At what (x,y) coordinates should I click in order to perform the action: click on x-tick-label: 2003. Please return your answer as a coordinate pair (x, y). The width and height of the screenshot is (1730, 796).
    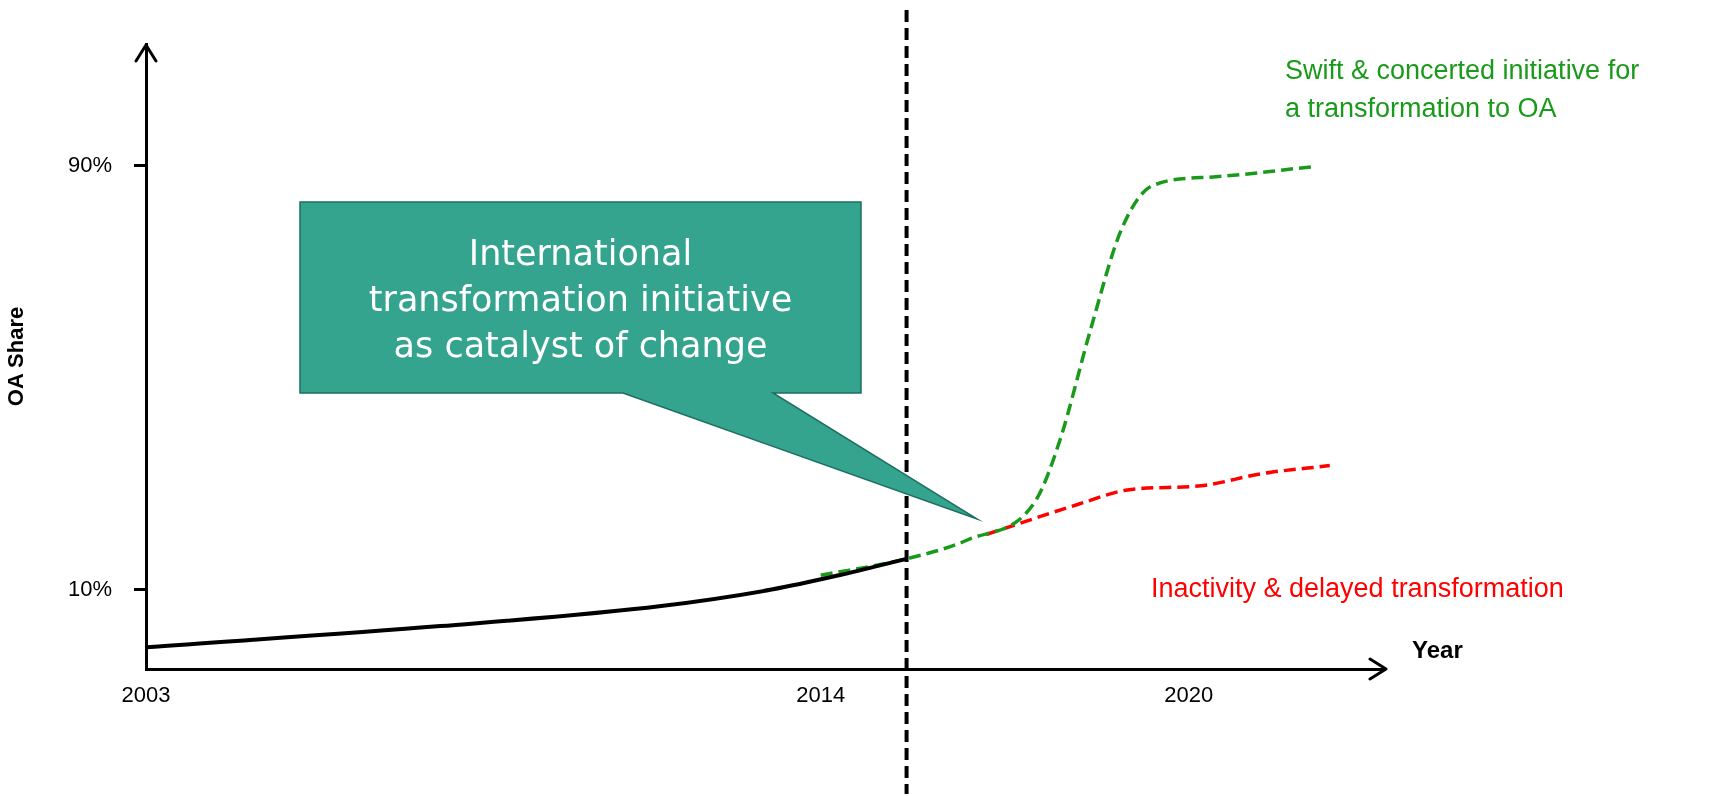
    Looking at the image, I should click on (146, 695).